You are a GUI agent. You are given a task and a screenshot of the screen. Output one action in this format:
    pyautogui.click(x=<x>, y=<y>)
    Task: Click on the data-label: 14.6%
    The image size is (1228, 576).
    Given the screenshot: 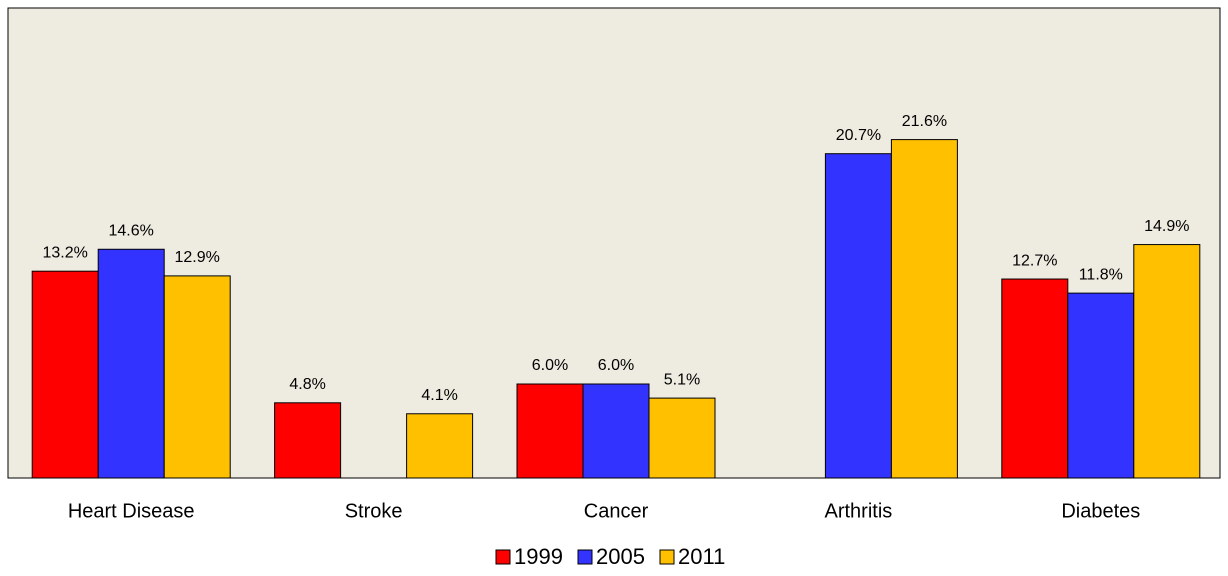 What is the action you would take?
    pyautogui.click(x=131, y=230)
    